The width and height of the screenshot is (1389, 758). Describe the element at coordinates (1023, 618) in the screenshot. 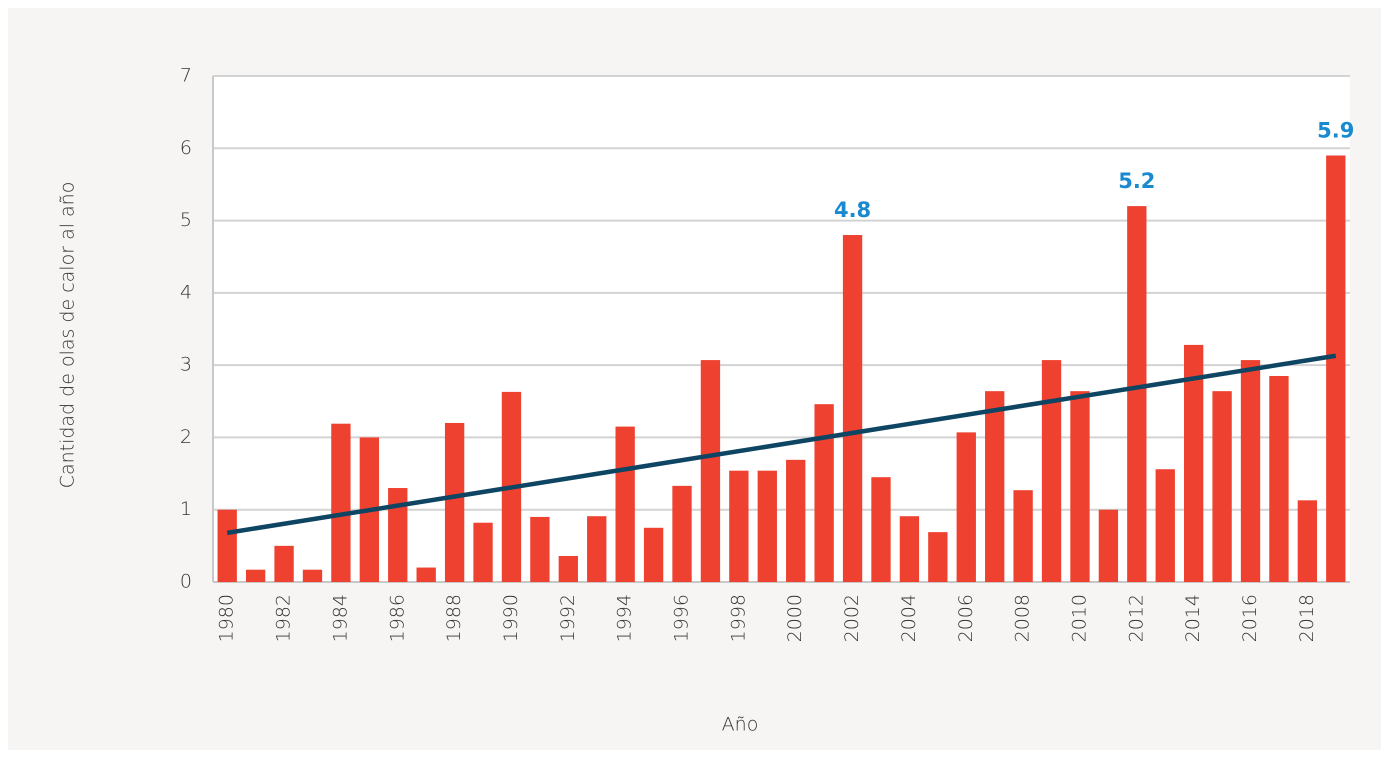

I see `x-tick-label: 2008` at that location.